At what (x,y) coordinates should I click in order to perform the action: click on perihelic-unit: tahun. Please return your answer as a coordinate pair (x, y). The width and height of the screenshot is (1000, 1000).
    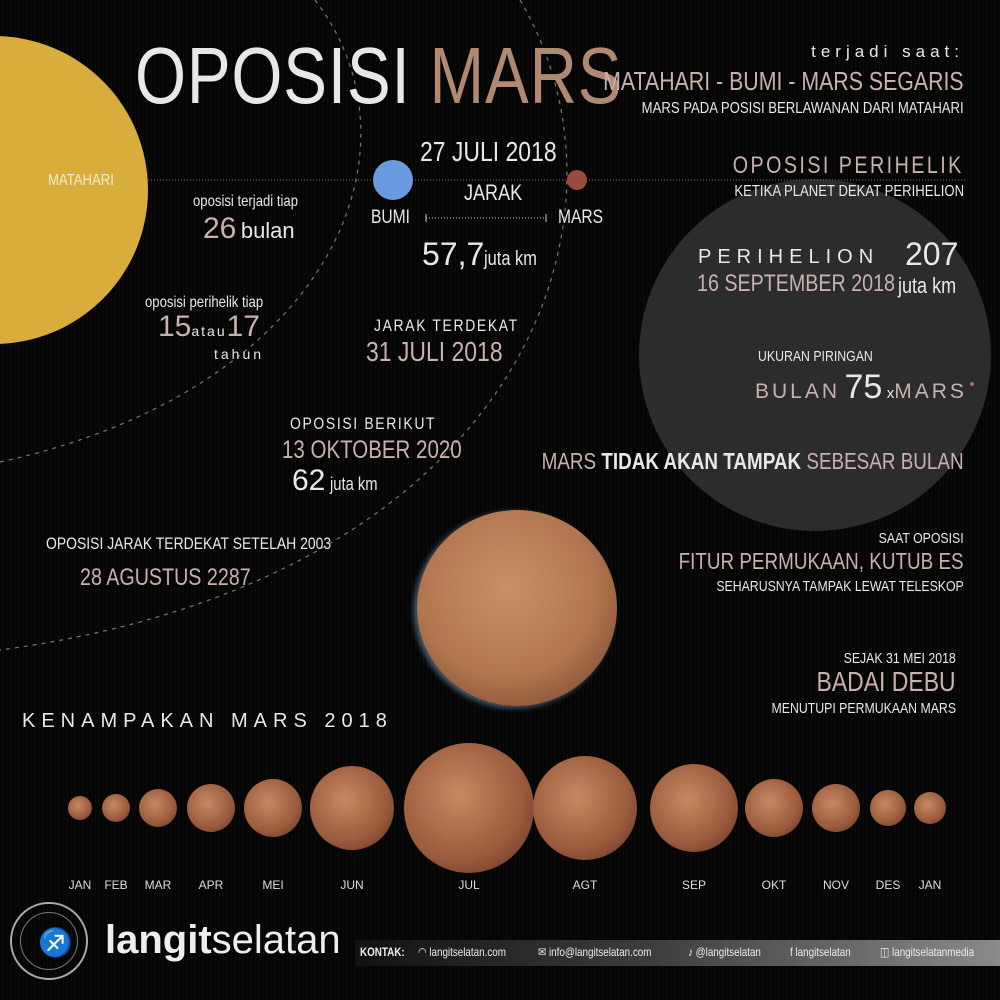
    Looking at the image, I should click on (239, 354).